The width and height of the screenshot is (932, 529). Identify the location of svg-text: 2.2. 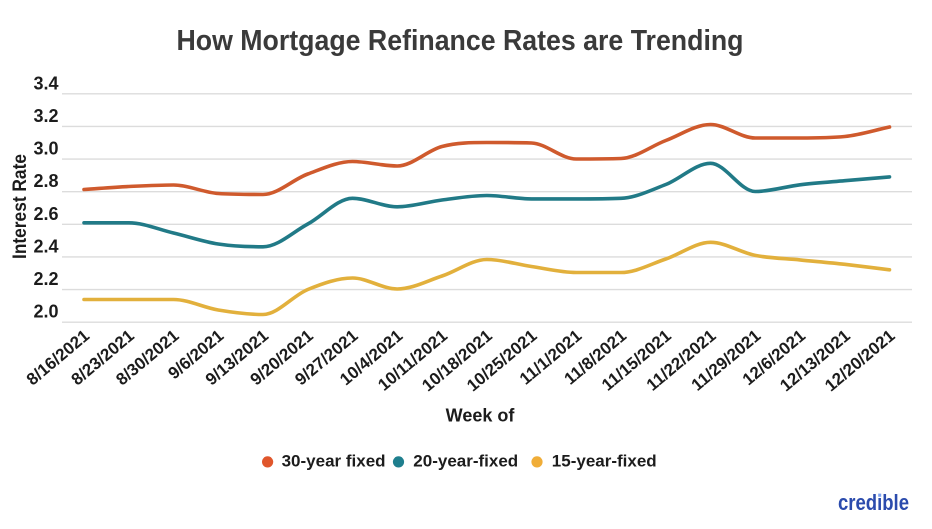
(45, 279).